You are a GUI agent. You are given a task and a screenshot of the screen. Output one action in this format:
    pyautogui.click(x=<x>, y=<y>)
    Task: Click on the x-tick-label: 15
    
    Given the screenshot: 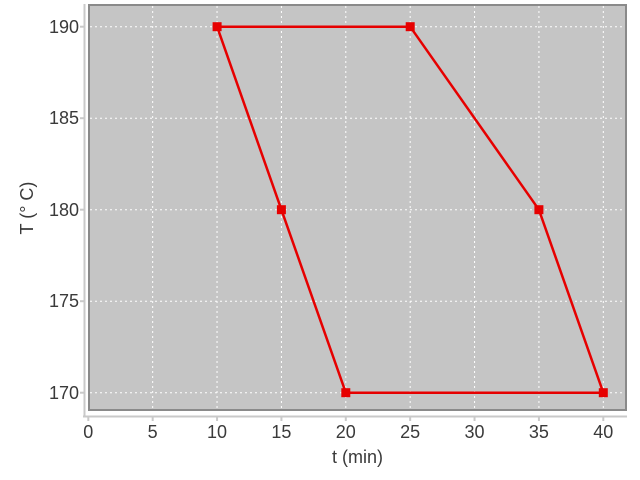 What is the action you would take?
    pyautogui.click(x=281, y=432)
    